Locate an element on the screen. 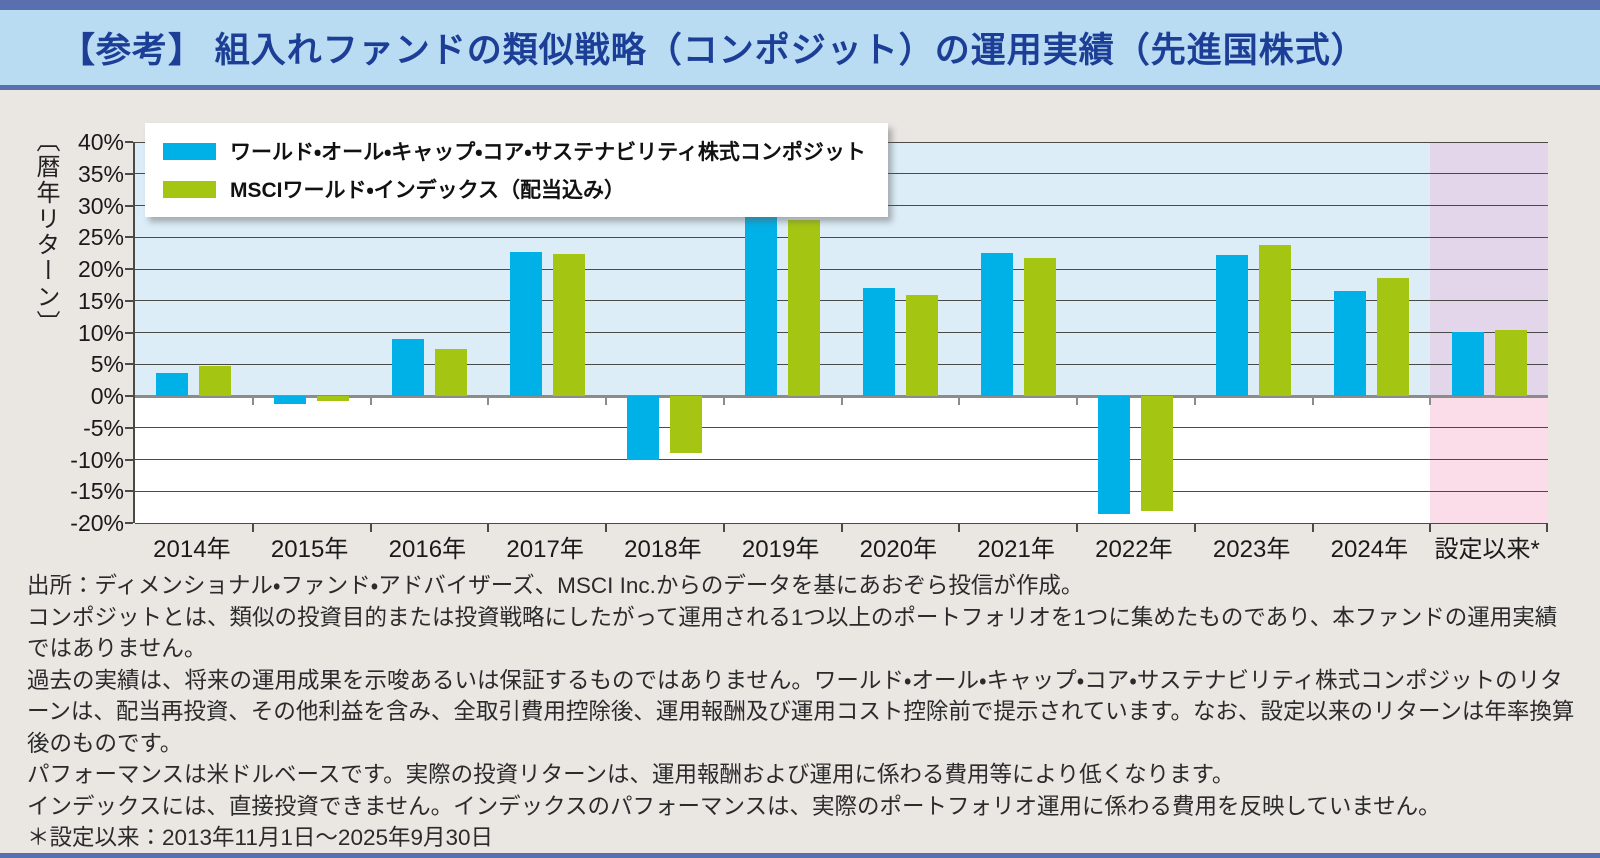  bar-composite-2022年 is located at coordinates (1114, 455).